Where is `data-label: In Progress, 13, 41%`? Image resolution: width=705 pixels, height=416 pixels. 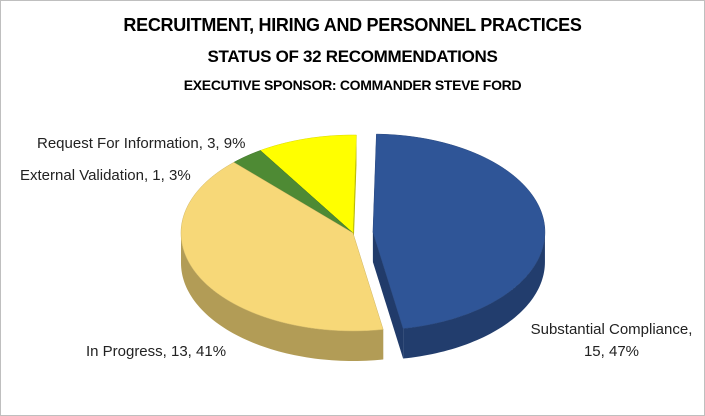
data-label: In Progress, 13, 41% is located at coordinates (156, 351).